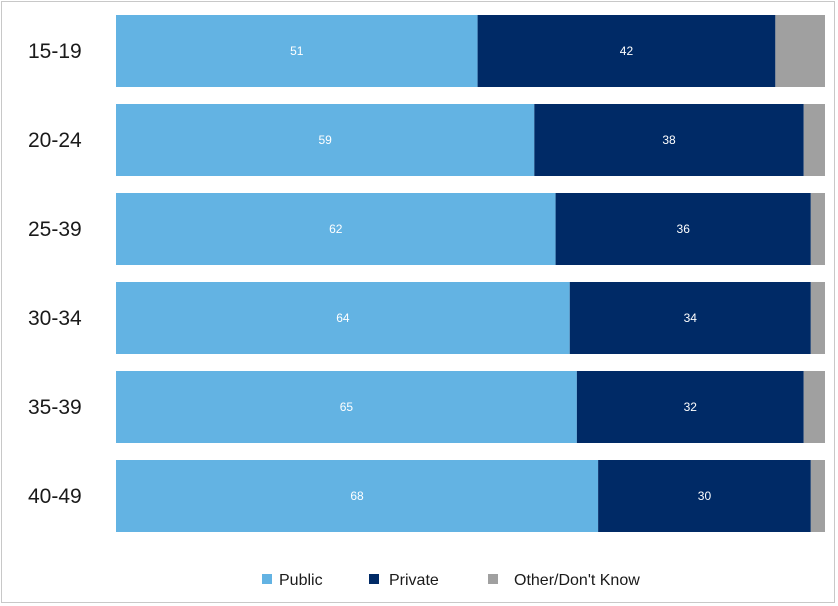 Image resolution: width=838 pixels, height=606 pixels. I want to click on category-label: 20-24, so click(55, 140).